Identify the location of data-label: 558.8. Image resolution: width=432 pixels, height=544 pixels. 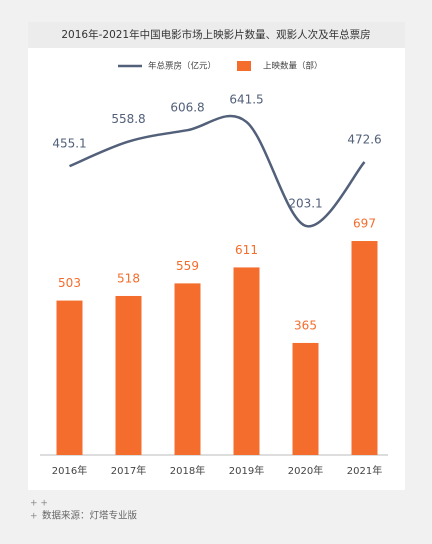
(128, 119).